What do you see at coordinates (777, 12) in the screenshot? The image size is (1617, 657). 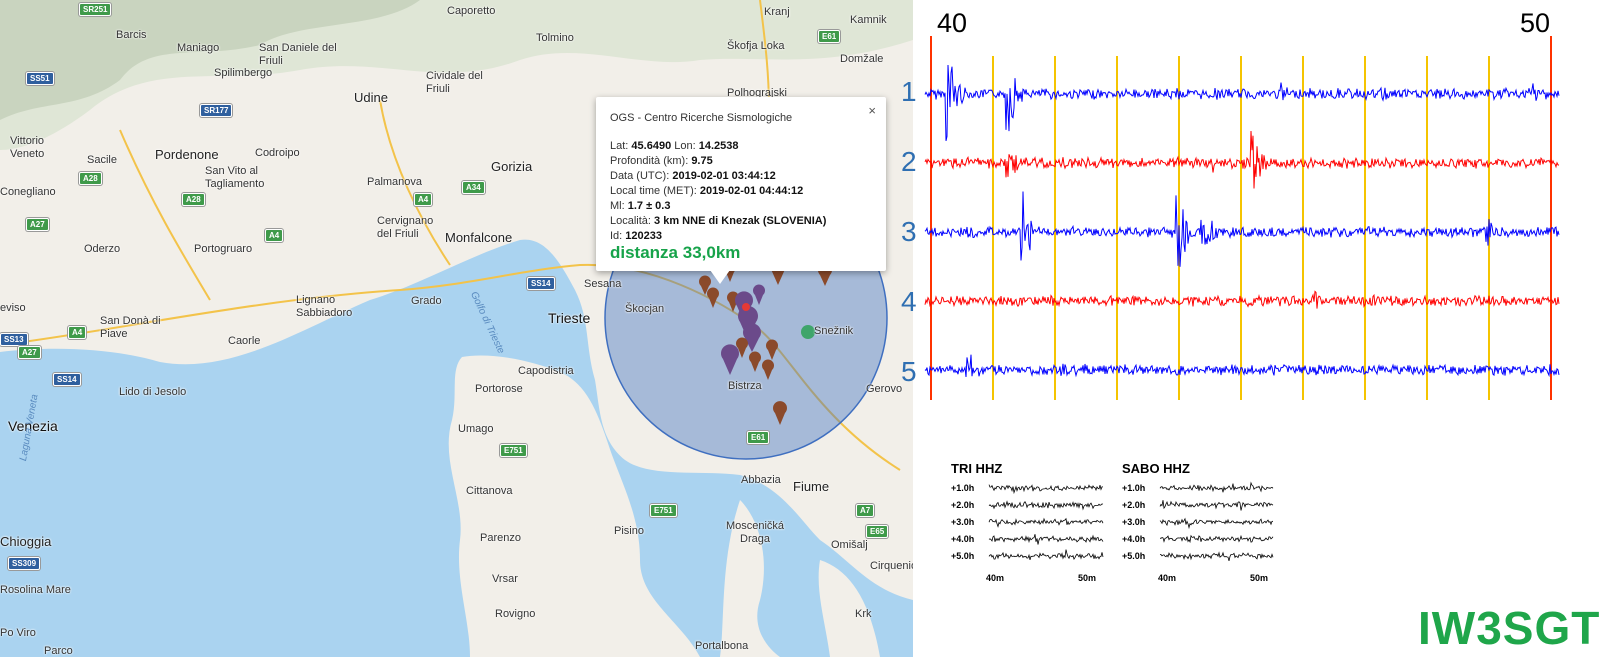 I see `place-label: Kranj` at bounding box center [777, 12].